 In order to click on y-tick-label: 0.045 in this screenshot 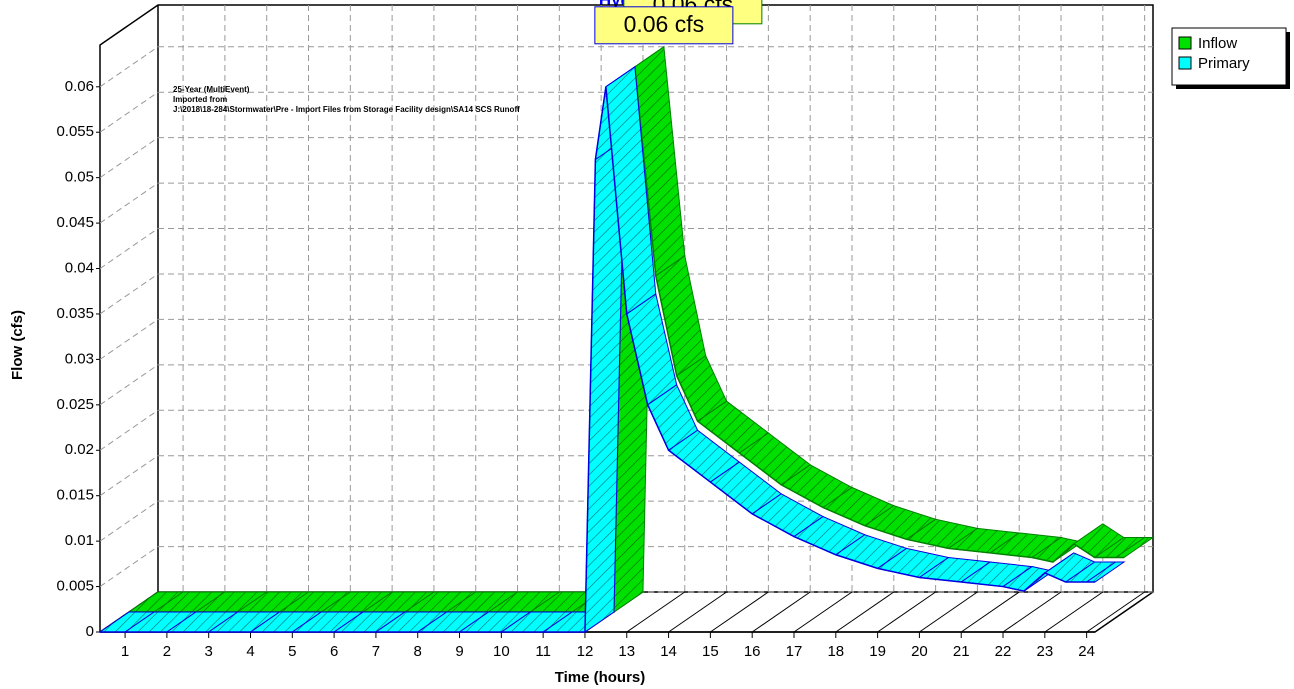, I will do `click(75, 222)`.